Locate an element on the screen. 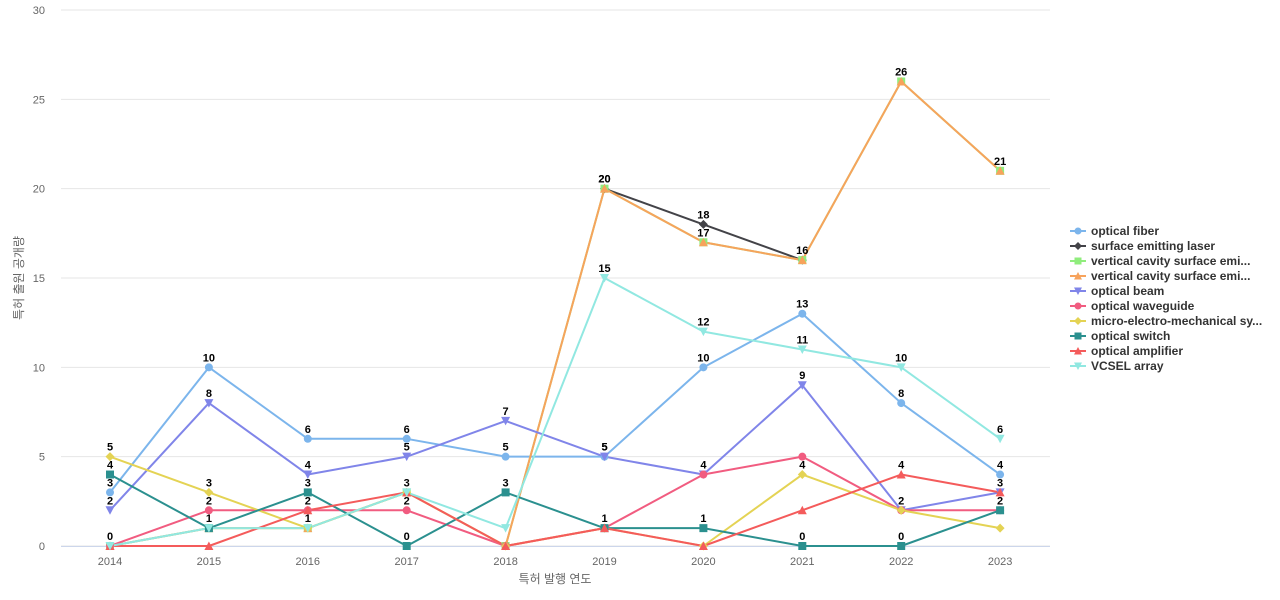  y-tick-label: 20 is located at coordinates (39, 190).